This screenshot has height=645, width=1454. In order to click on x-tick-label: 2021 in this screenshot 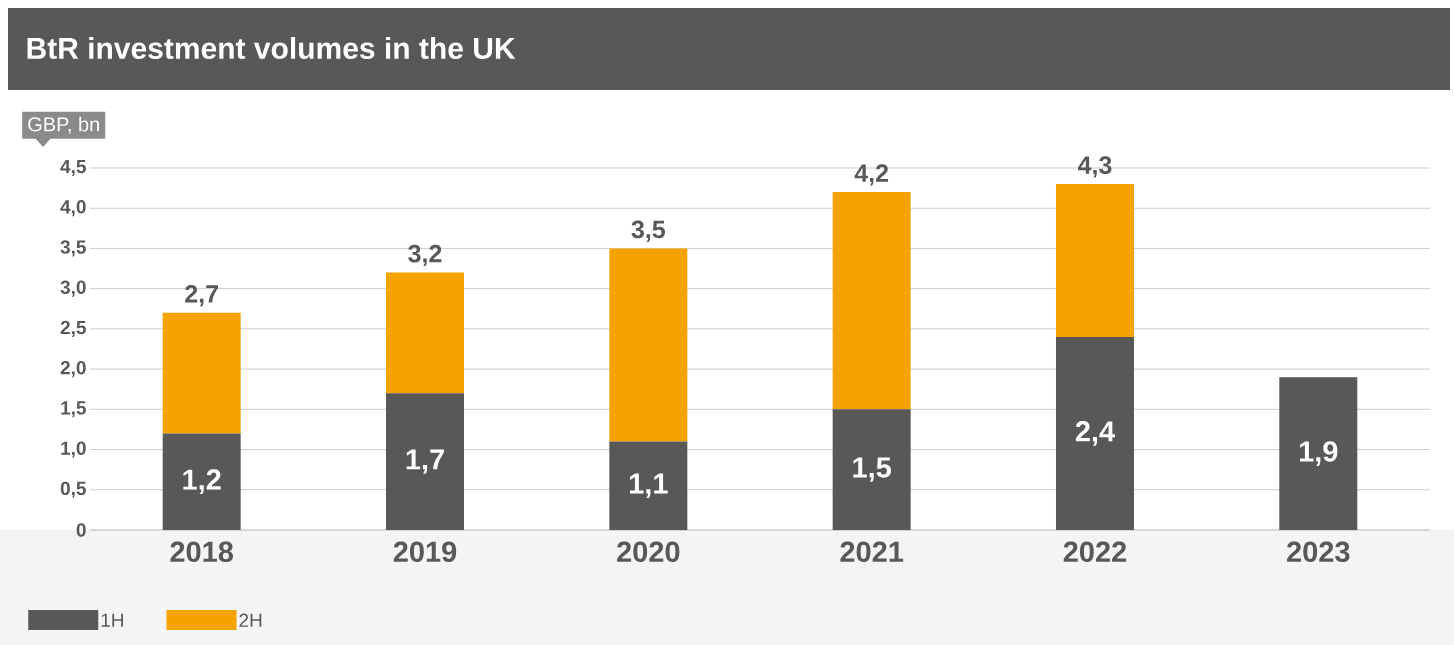, I will do `click(872, 552)`.